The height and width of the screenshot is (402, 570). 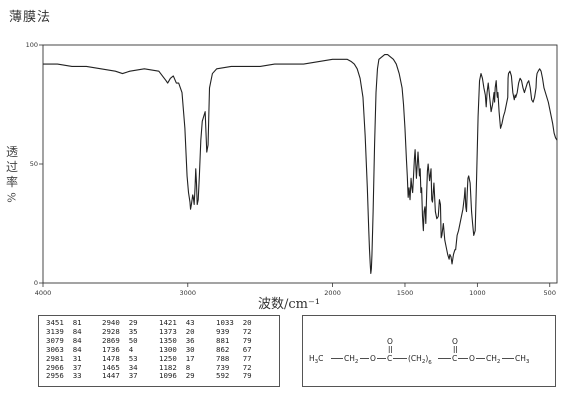 What do you see at coordinates (477, 293) in the screenshot?
I see `x-tick-label: 1000` at bounding box center [477, 293].